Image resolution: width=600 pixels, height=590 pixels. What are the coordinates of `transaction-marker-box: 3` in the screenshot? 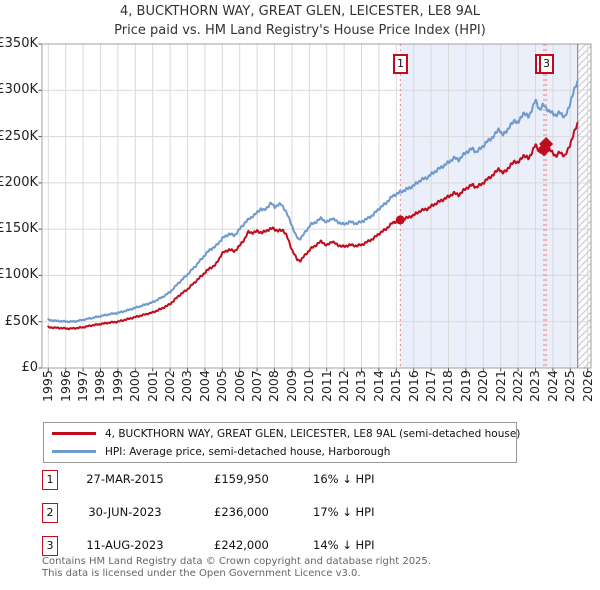 It's located at (546, 64).